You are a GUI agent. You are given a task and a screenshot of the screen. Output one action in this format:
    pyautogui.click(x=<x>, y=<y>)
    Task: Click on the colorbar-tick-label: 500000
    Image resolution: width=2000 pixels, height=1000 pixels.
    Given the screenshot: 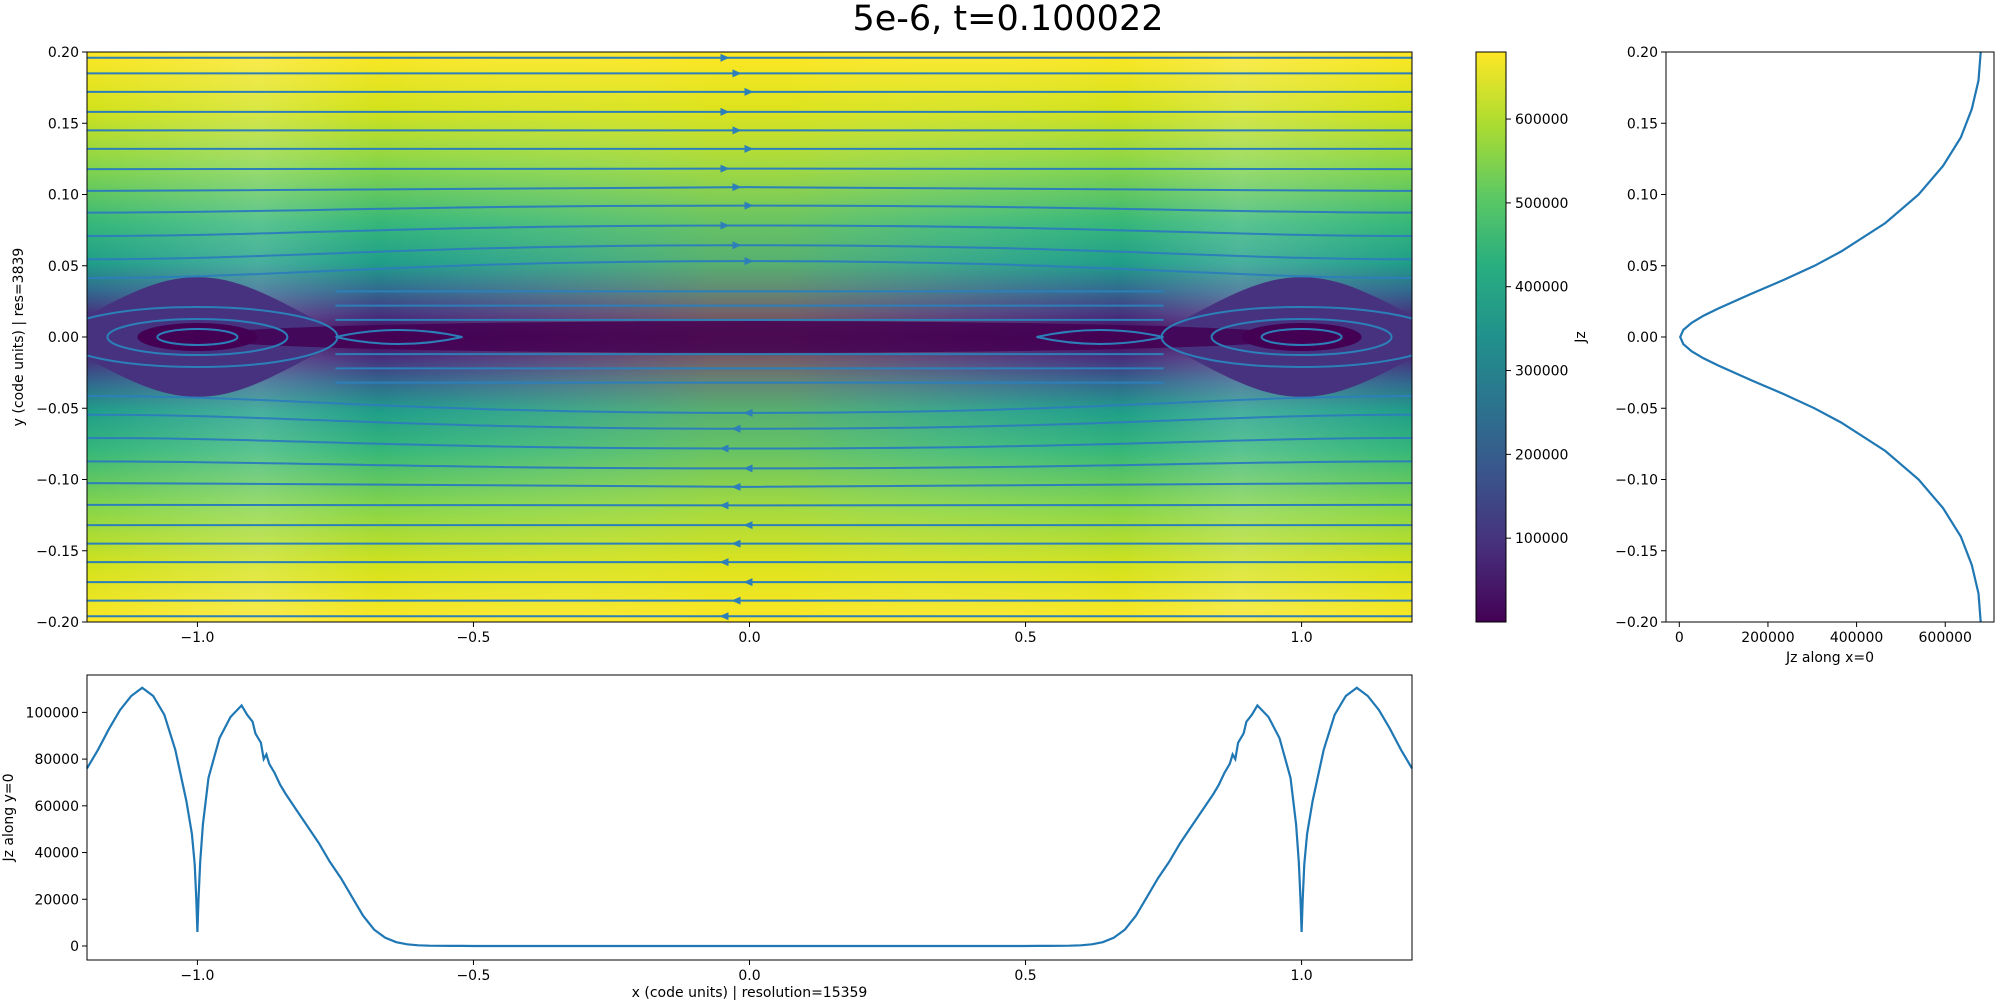 What is the action you would take?
    pyautogui.click(x=1541, y=204)
    